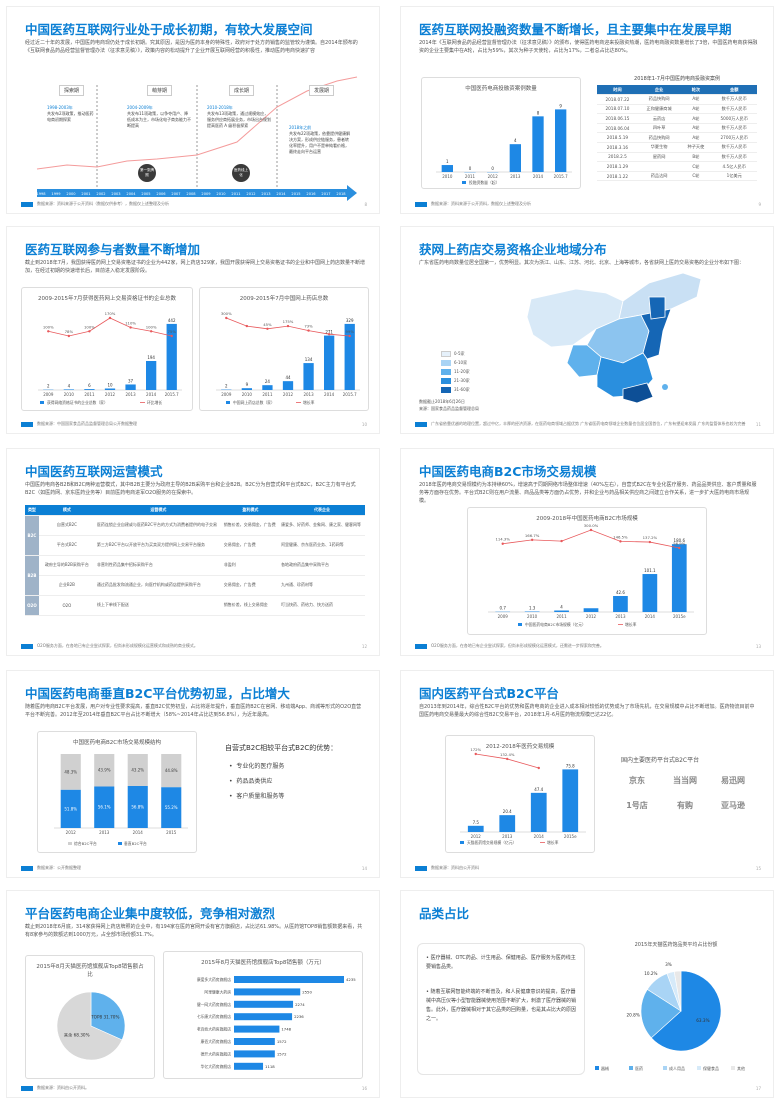  I want to click on value-label: 10, so click(110, 385).